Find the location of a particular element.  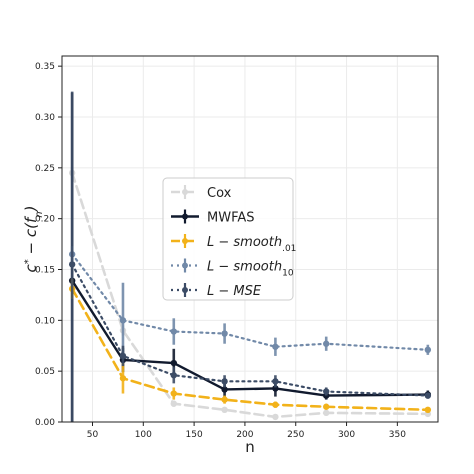

x-tick-label: 350 is located at coordinates (397, 435).